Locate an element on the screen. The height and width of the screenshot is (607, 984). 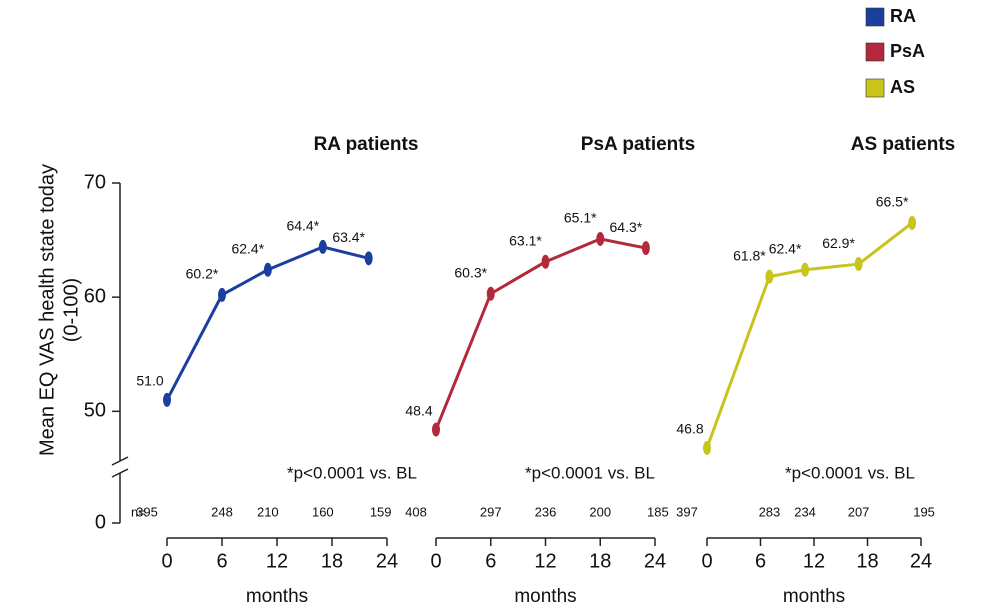
data-label: 63.4* is located at coordinates (348, 237).